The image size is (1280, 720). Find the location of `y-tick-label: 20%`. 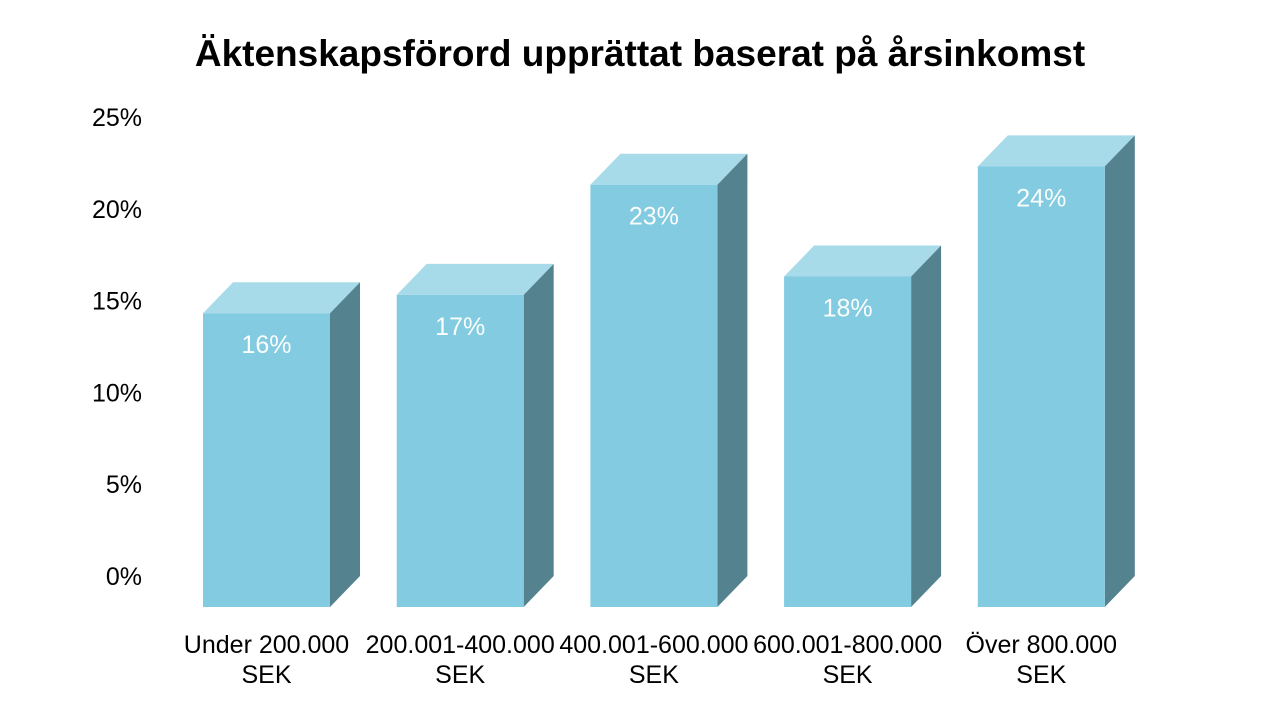

y-tick-label: 20% is located at coordinates (117, 210).